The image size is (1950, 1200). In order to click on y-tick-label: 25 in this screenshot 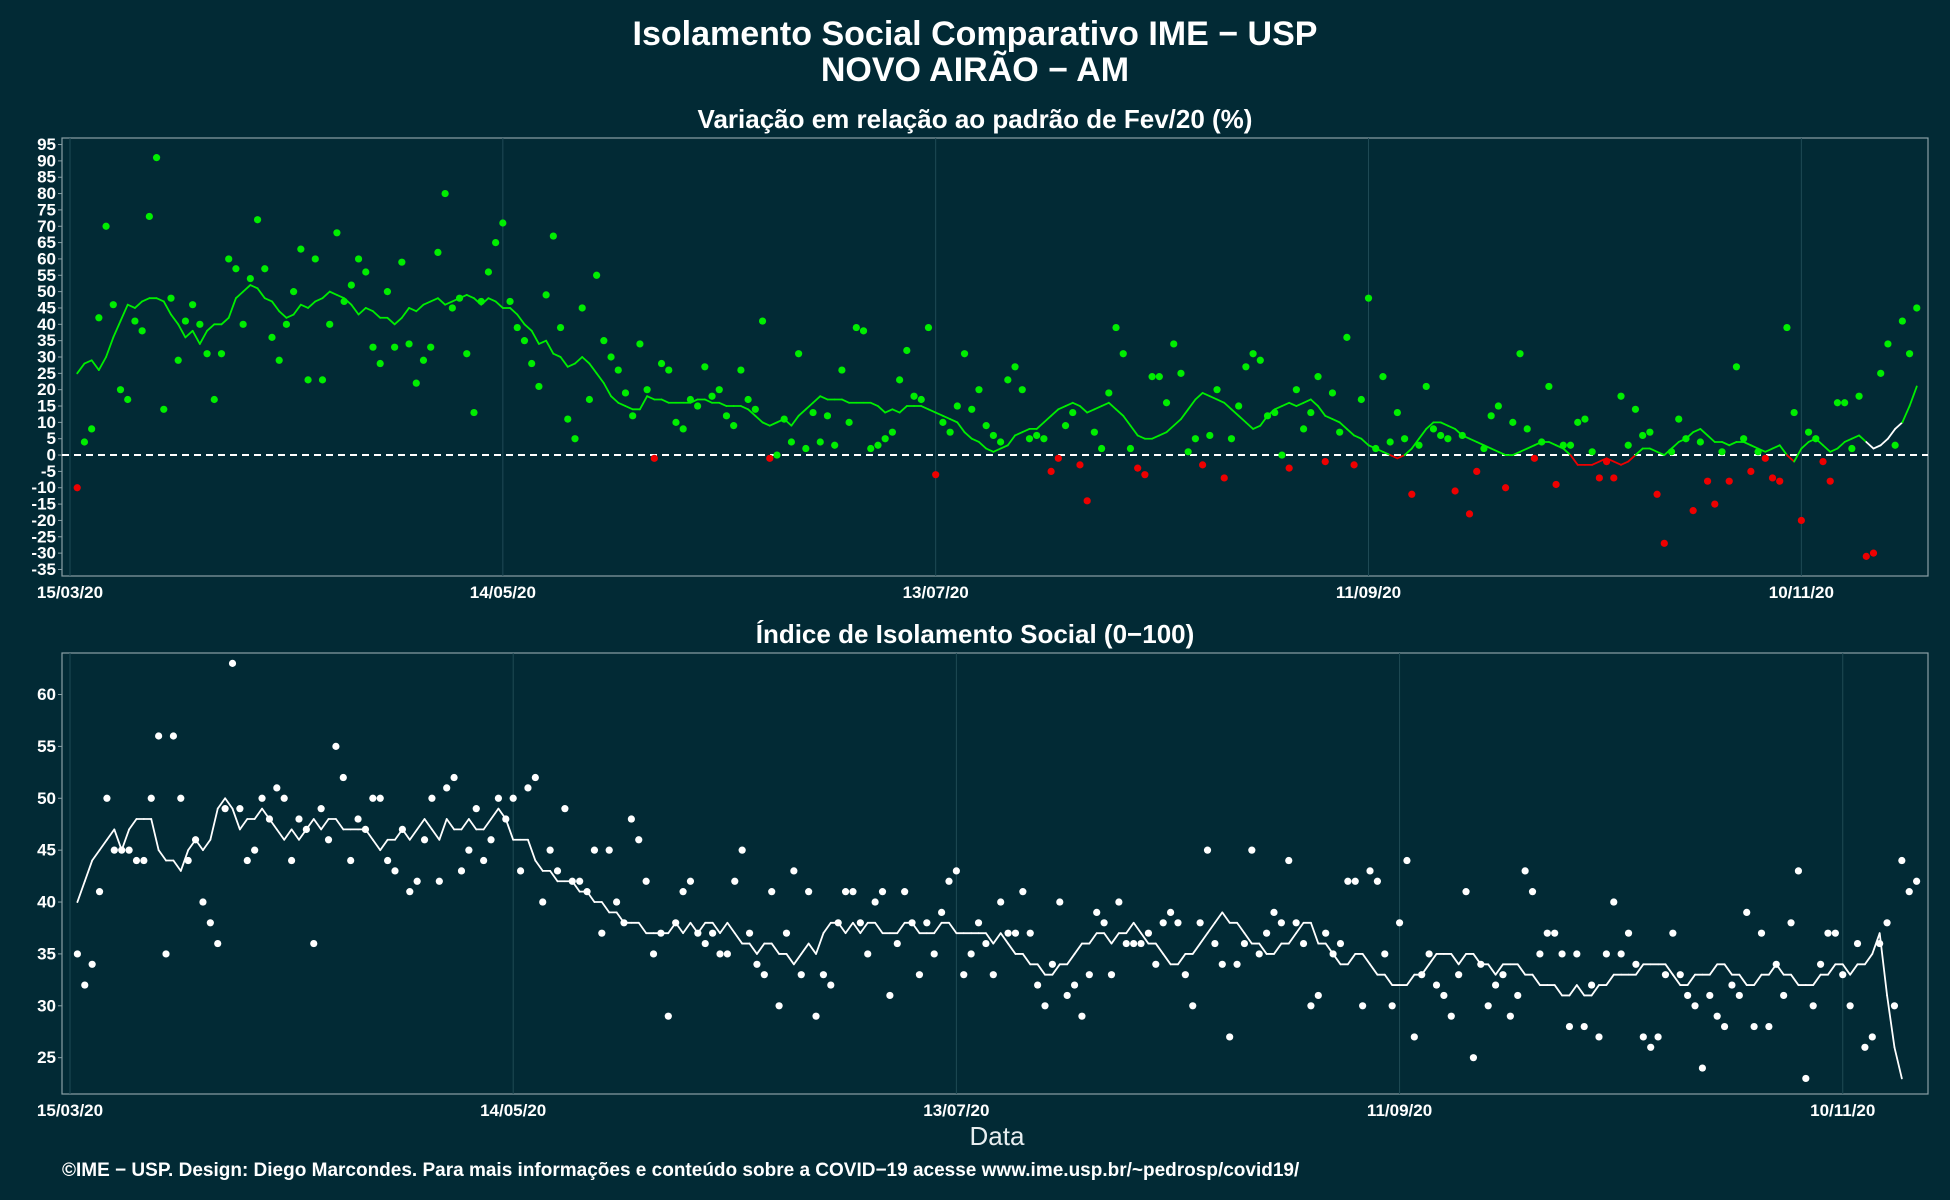, I will do `click(46, 1057)`.